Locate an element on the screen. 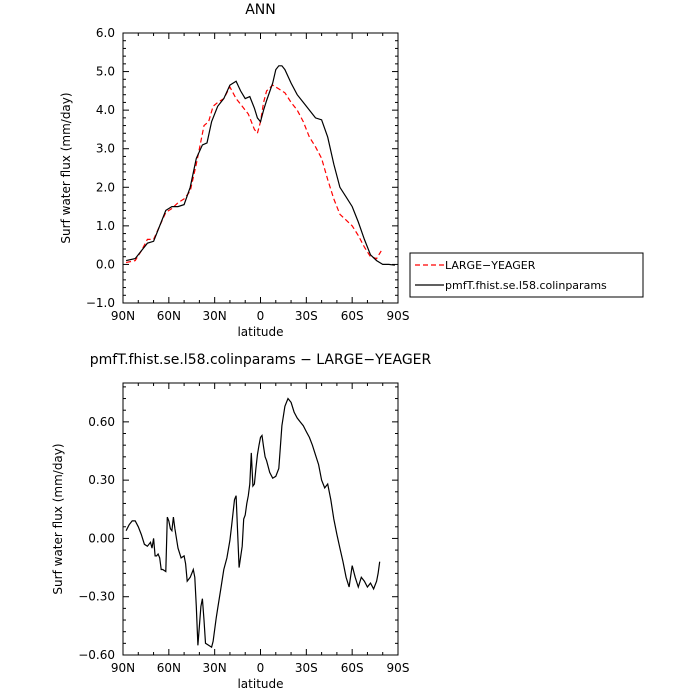 The image size is (700, 700). y-tick-label: 0.60 is located at coordinates (101, 422).